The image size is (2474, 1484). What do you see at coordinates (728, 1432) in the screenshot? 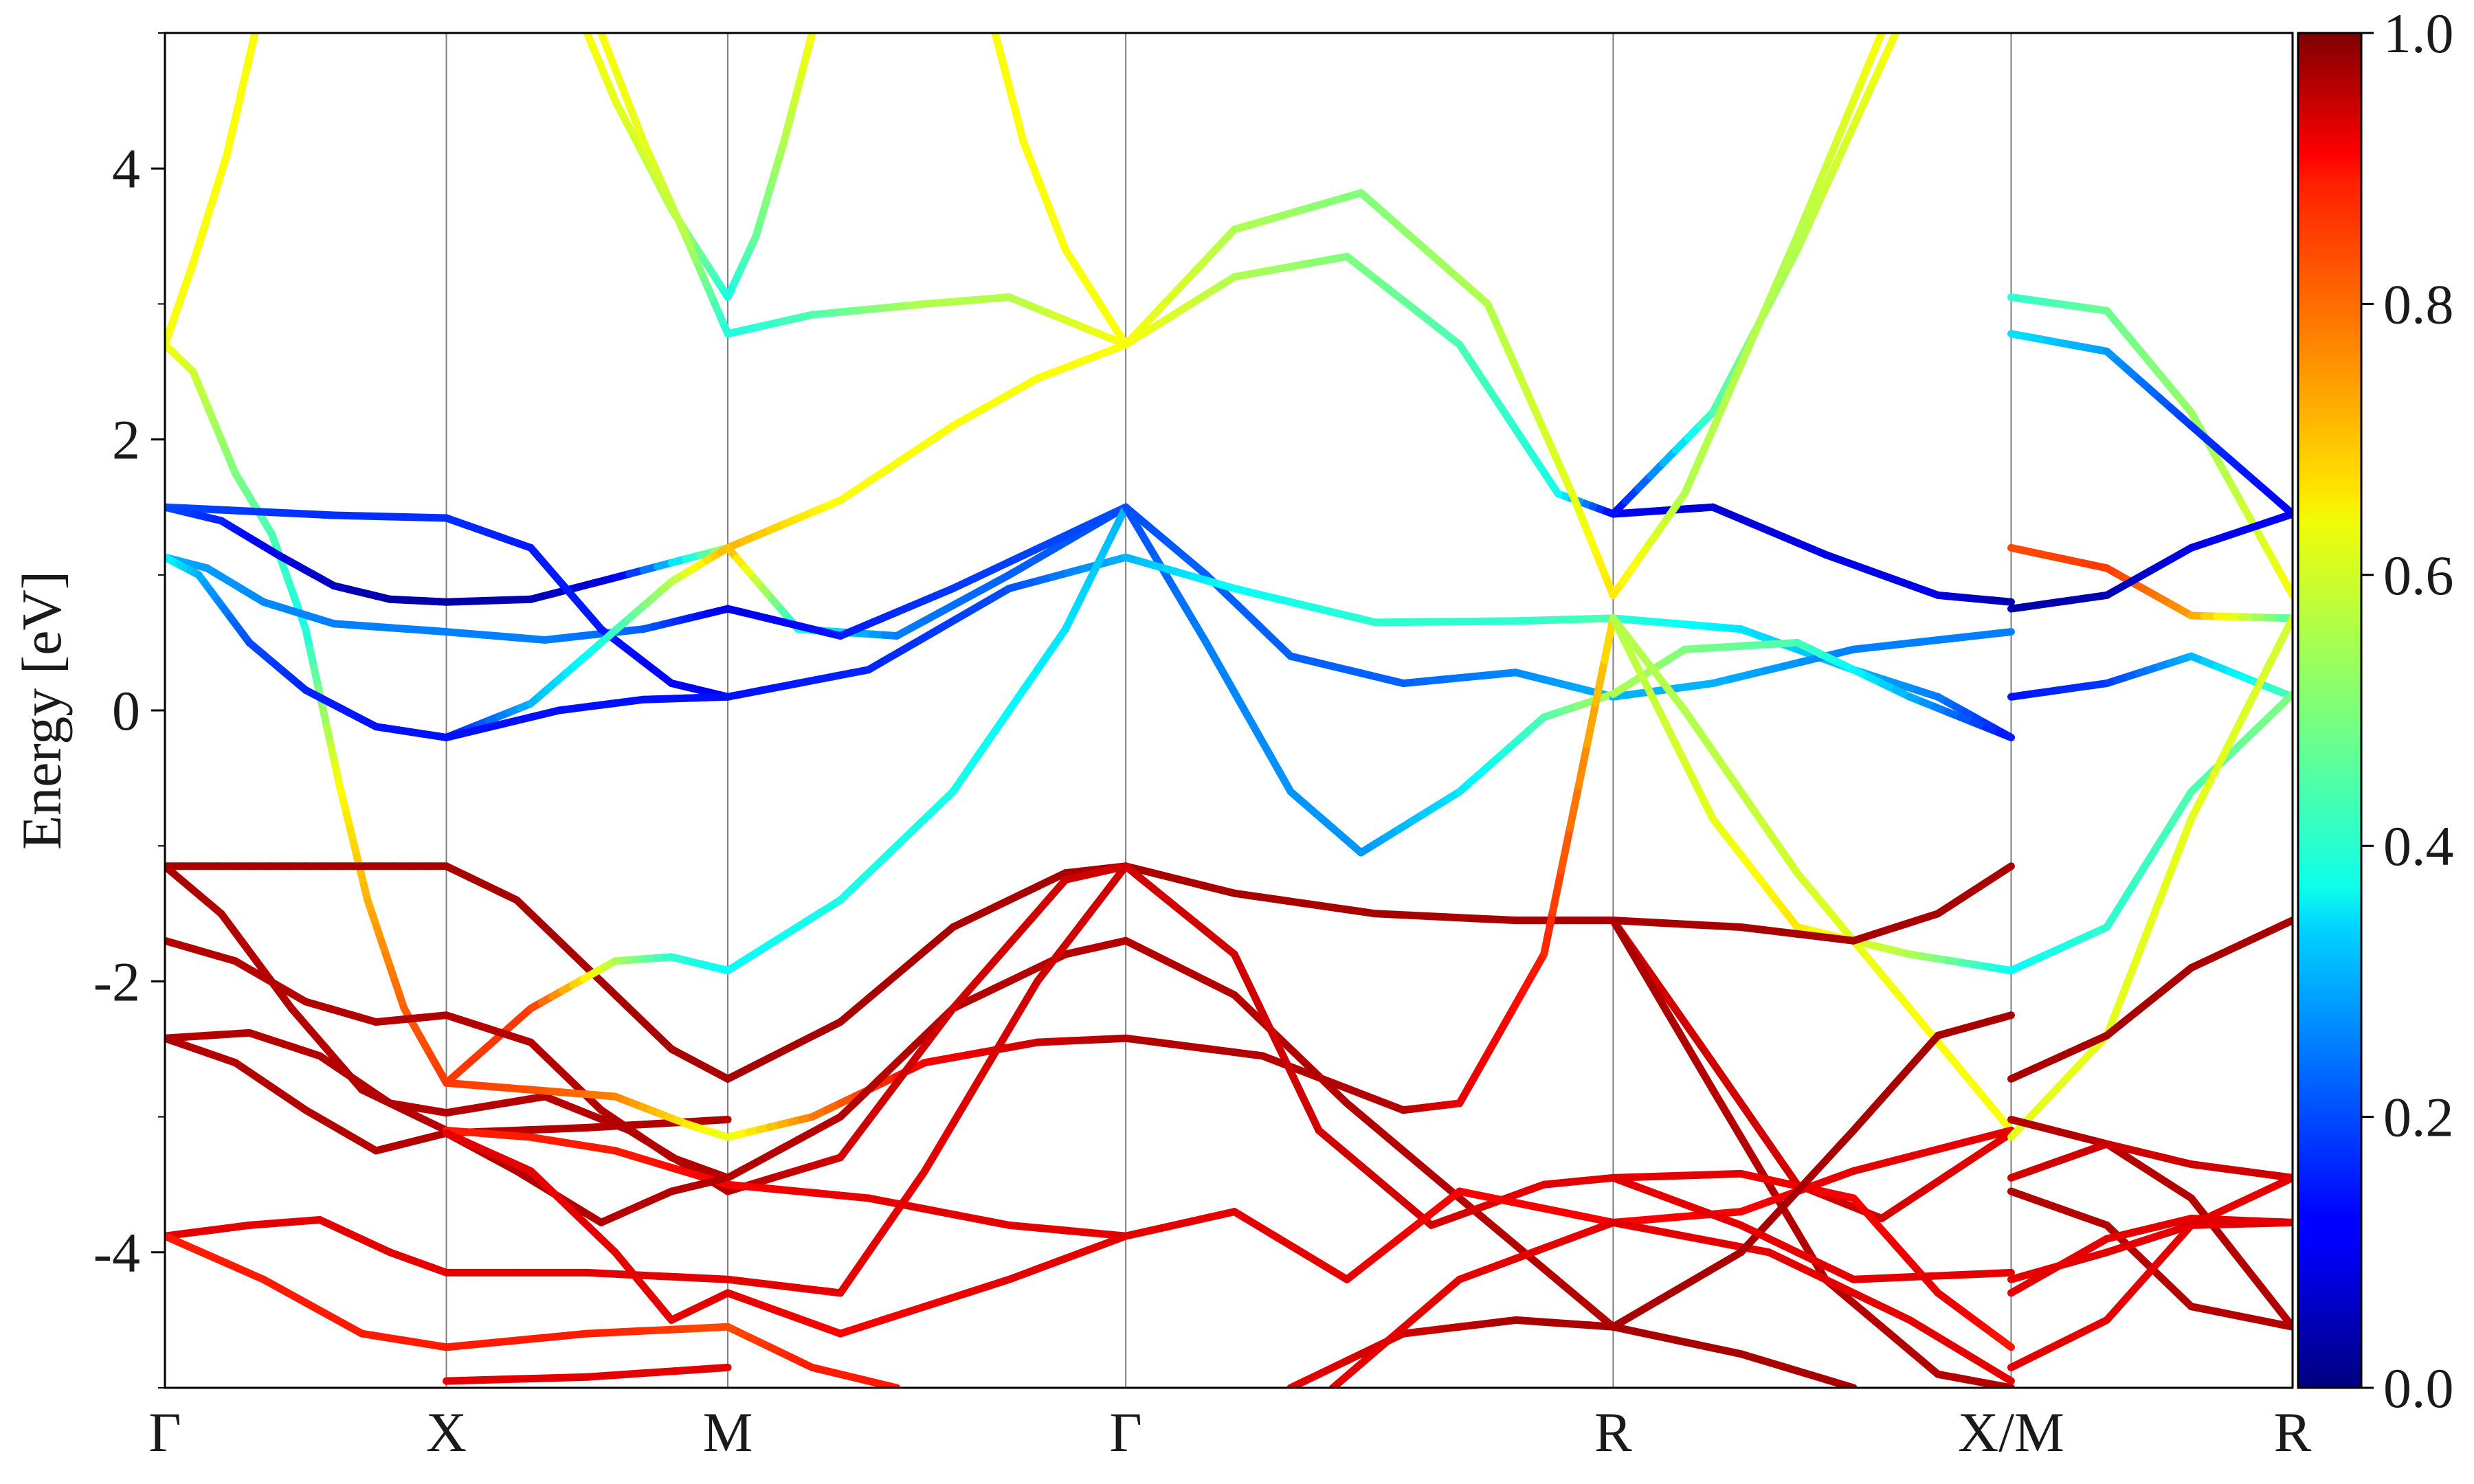
I see `x-tick-label: M` at bounding box center [728, 1432].